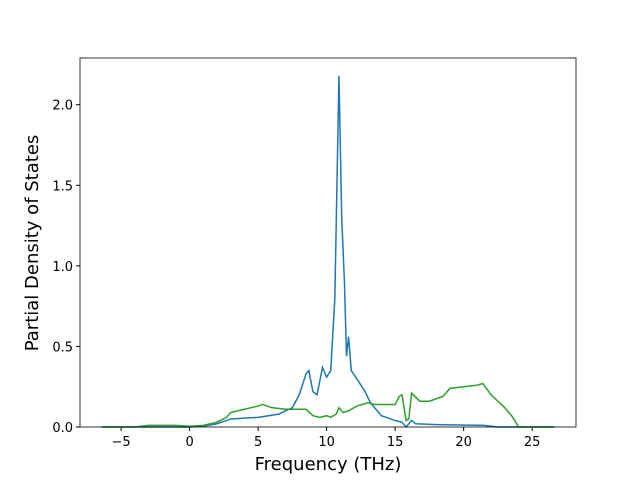  I want to click on y-tick-label: 2.0, so click(62, 106).